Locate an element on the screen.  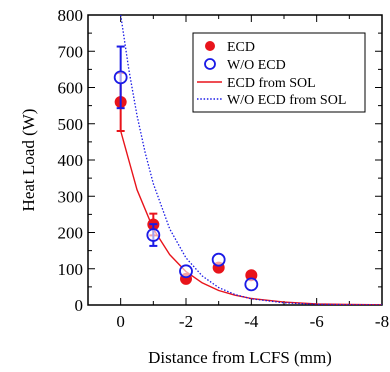
x-tick-label: -2 is located at coordinates (186, 321).